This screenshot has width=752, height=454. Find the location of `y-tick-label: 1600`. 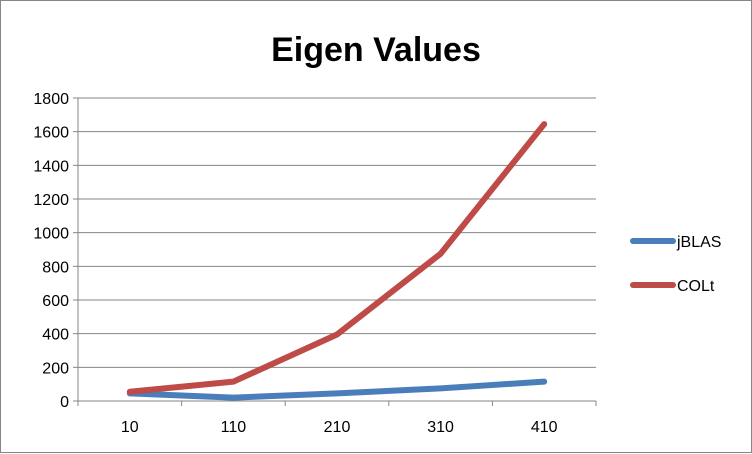

y-tick-label: 1600 is located at coordinates (51, 133).